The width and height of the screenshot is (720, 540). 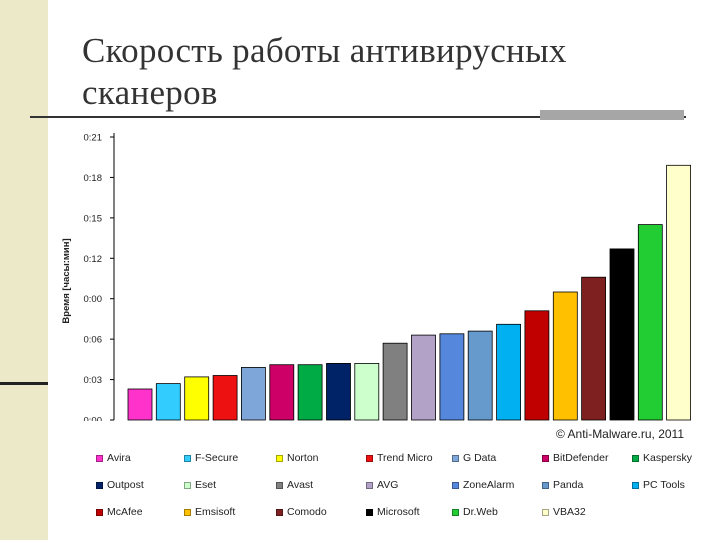 I want to click on legend-item: G Data, so click(x=474, y=458).